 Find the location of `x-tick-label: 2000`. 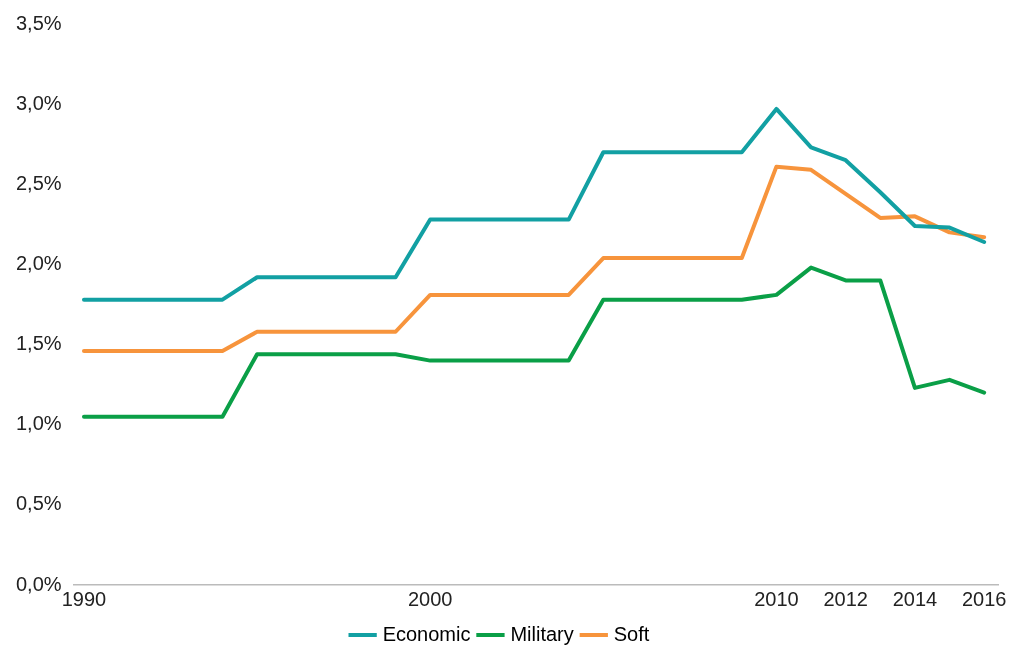

x-tick-label: 2000 is located at coordinates (430, 598).